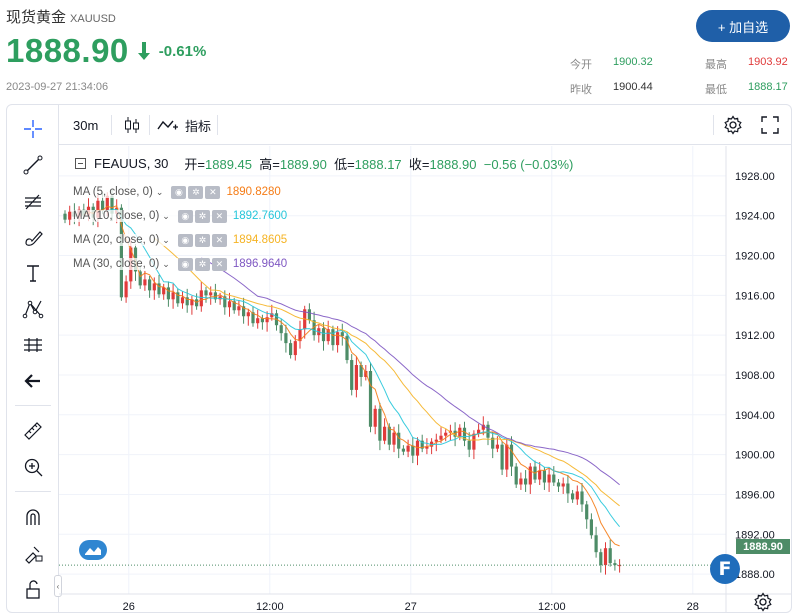  Describe the element at coordinates (116, 264) in the screenshot. I see `ma-label: MA (30, close, 0)` at that location.